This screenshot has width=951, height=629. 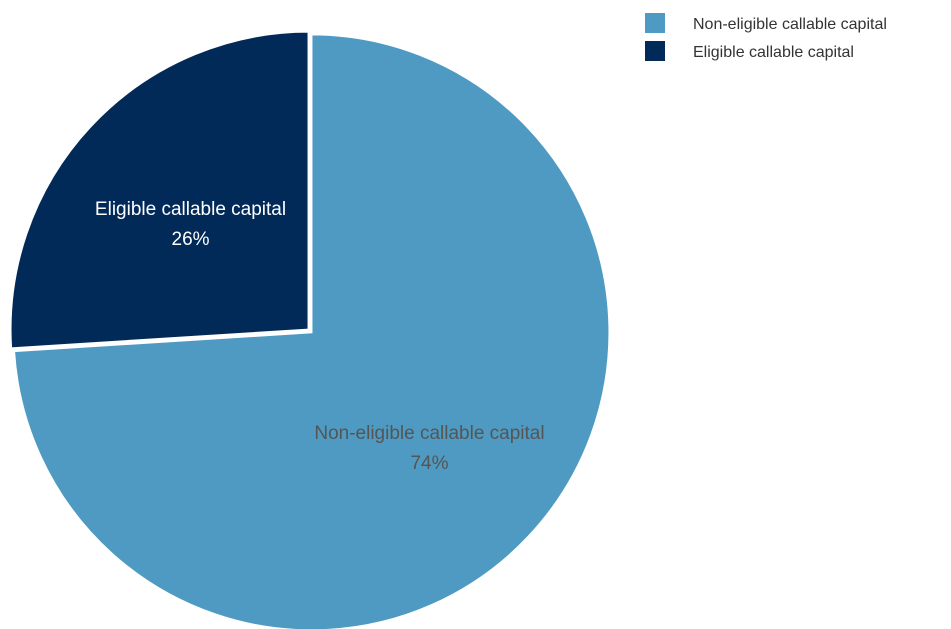 I want to click on legend-label-non-eligible-callable-capital: Non-eligible callable capital, so click(x=790, y=24).